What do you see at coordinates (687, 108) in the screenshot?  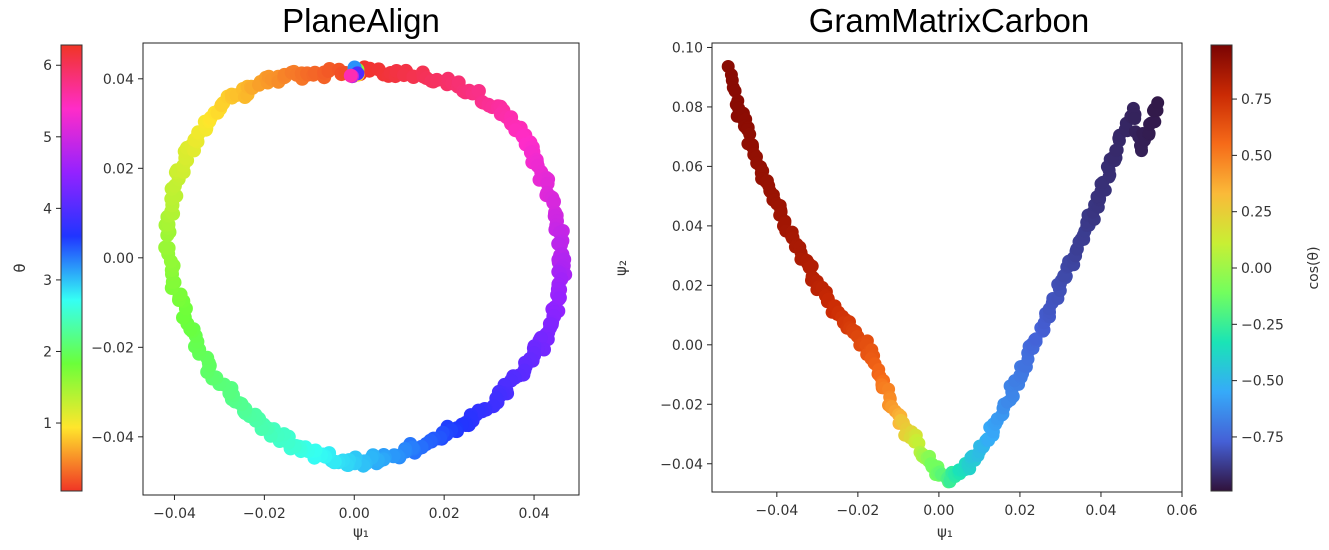 I see `y-tick-label: 0.08` at bounding box center [687, 108].